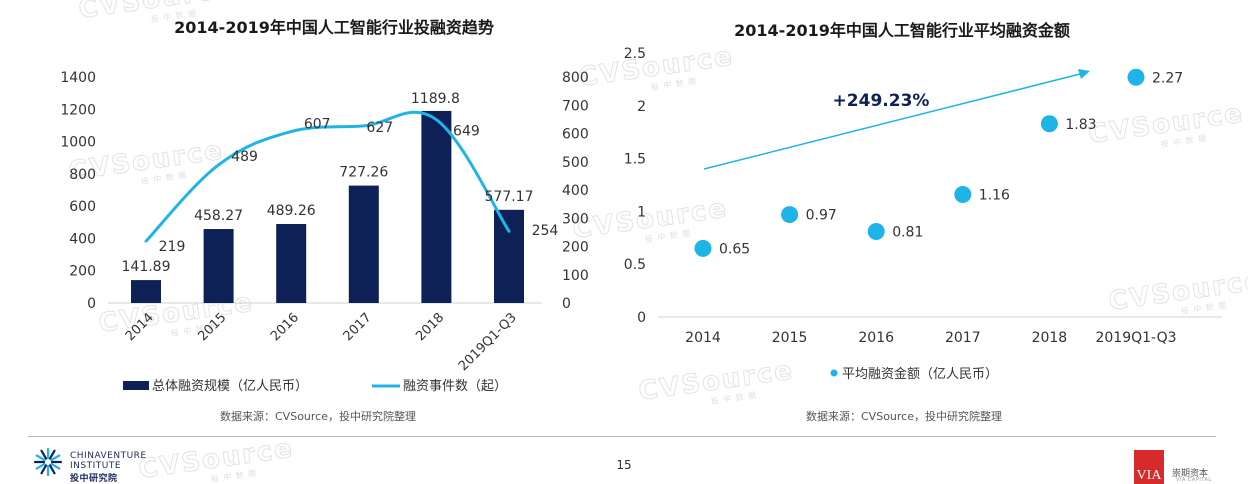  Describe the element at coordinates (575, 106) in the screenshot. I see `right-y-tick: 700` at that location.